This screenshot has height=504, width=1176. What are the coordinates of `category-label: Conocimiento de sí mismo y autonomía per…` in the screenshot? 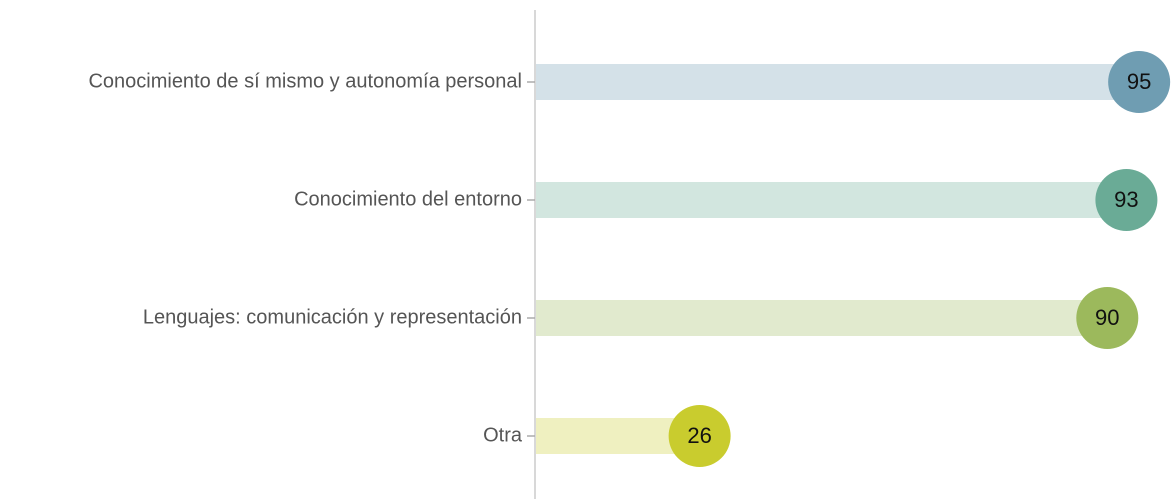 It's located at (305, 81).